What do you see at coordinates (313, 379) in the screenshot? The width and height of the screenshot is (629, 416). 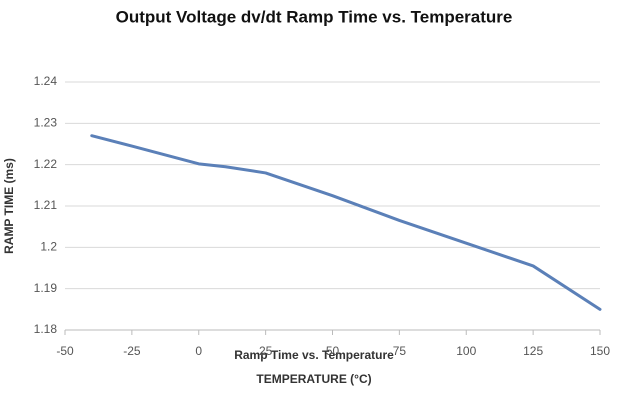 I see `x-axis-label: TEMPERATURE (°C)` at bounding box center [313, 379].